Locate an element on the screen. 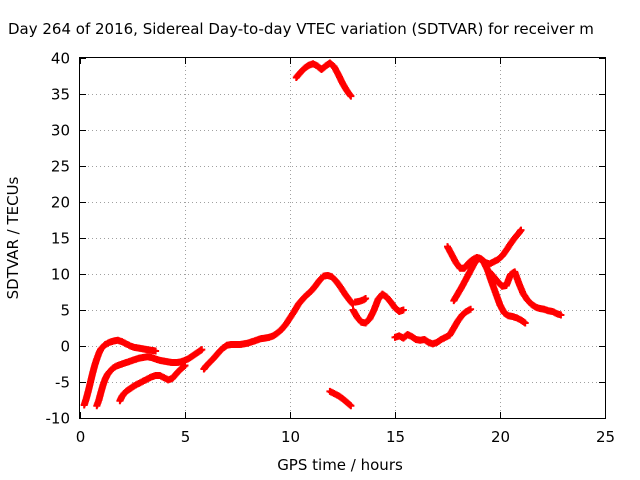 The width and height of the screenshot is (640, 480). series-arc8 is located at coordinates (360, 300).